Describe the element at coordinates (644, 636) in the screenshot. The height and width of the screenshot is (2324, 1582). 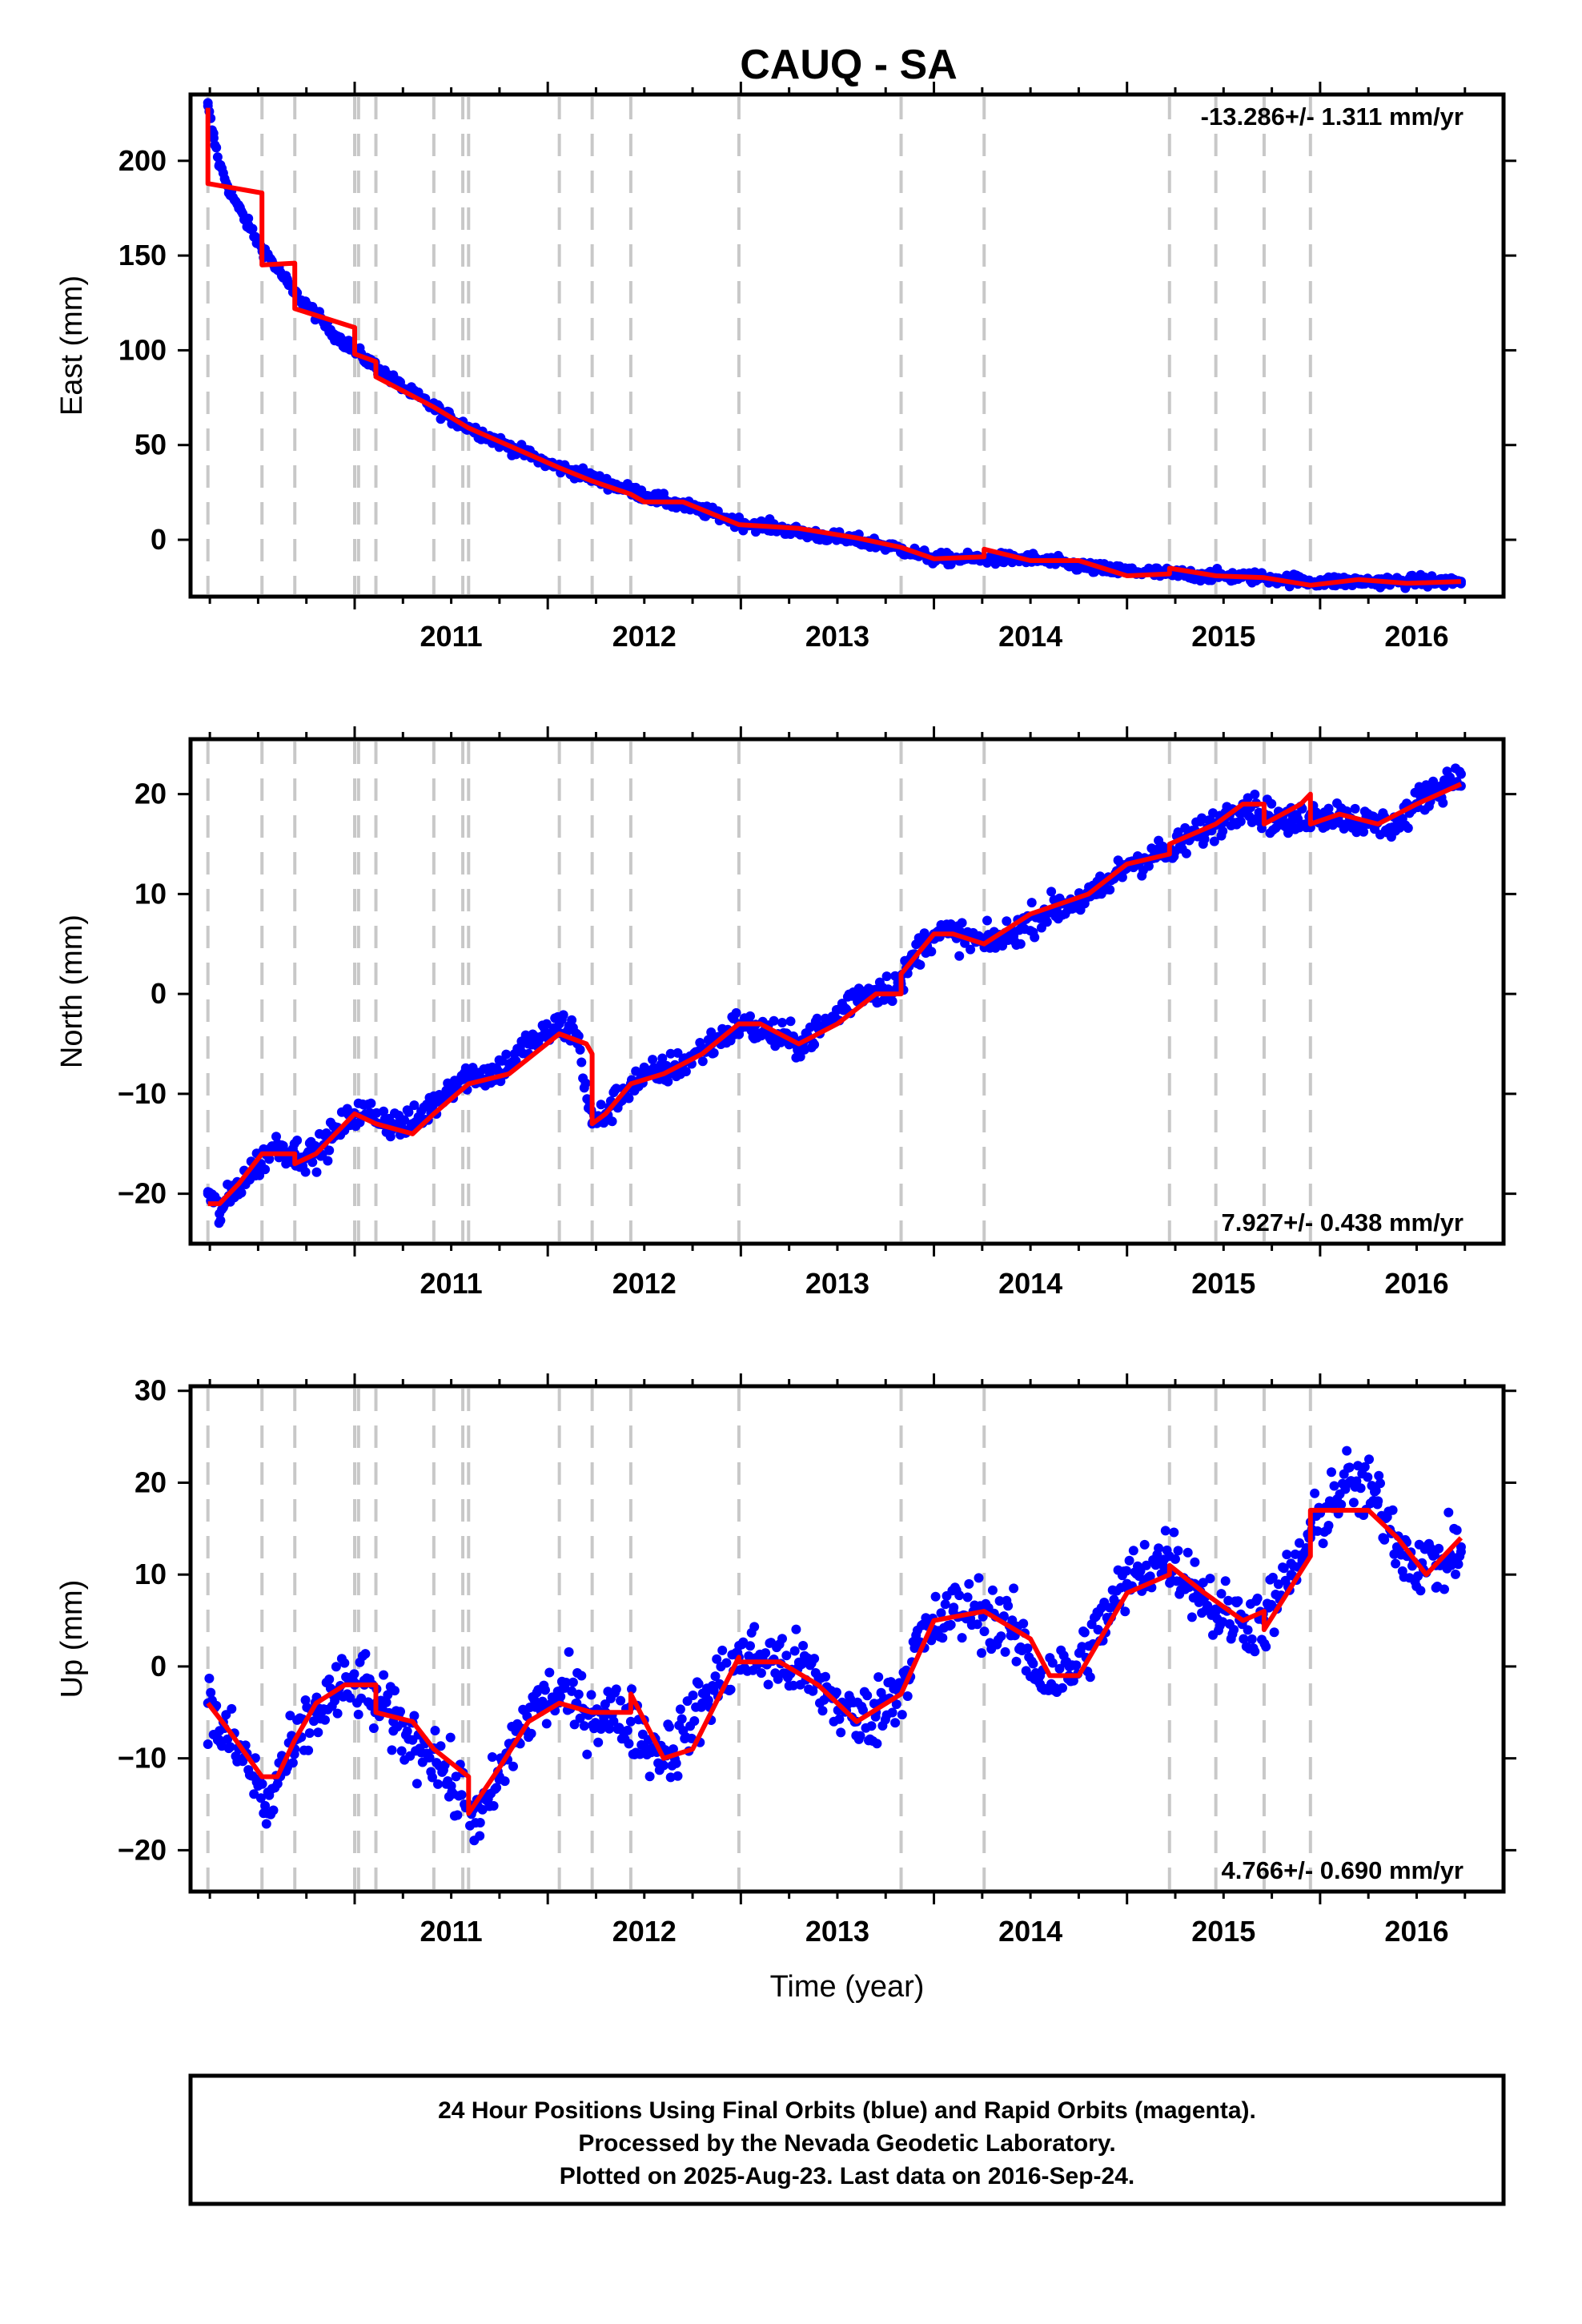
I see `x-tick-label: 2012` at that location.